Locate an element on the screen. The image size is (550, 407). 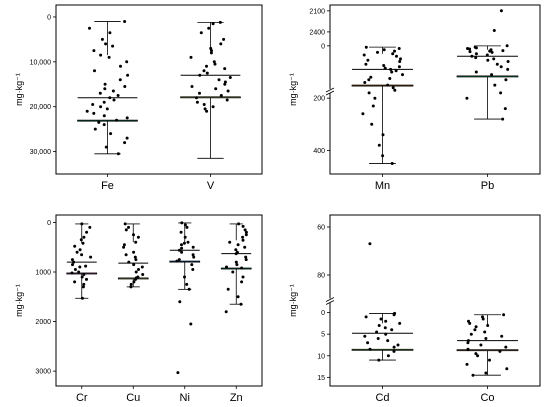
box-ni is located at coordinates (185, 261).